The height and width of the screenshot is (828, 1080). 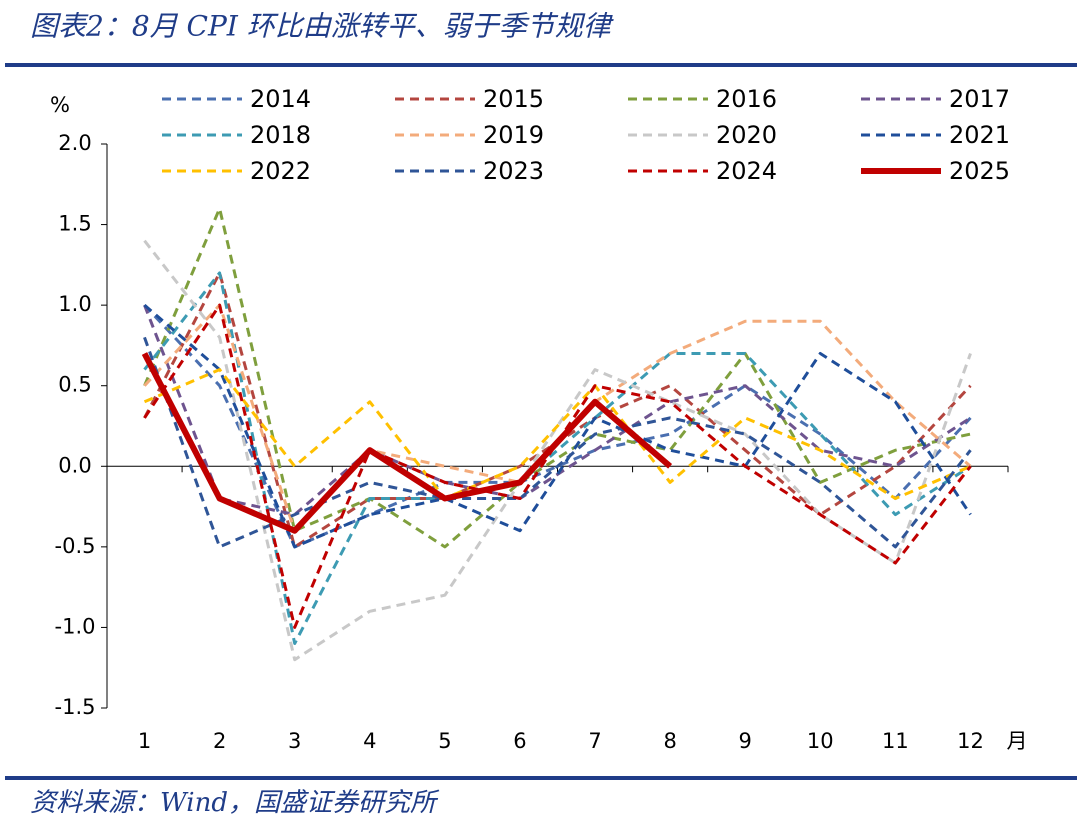 What do you see at coordinates (513, 135) in the screenshot?
I see `legend-label: 2019` at bounding box center [513, 135].